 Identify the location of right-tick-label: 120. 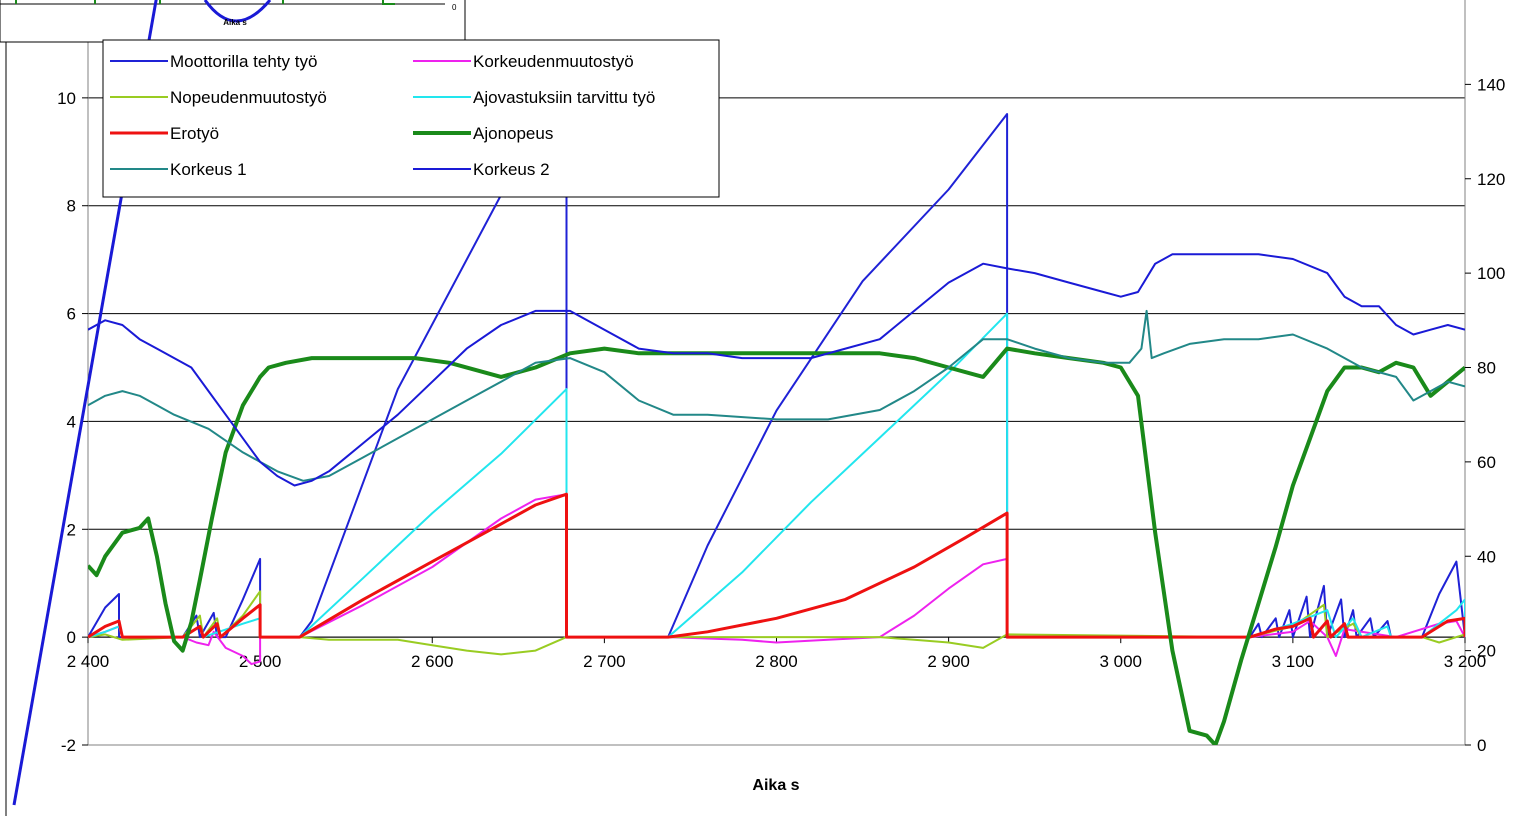
(1491, 179).